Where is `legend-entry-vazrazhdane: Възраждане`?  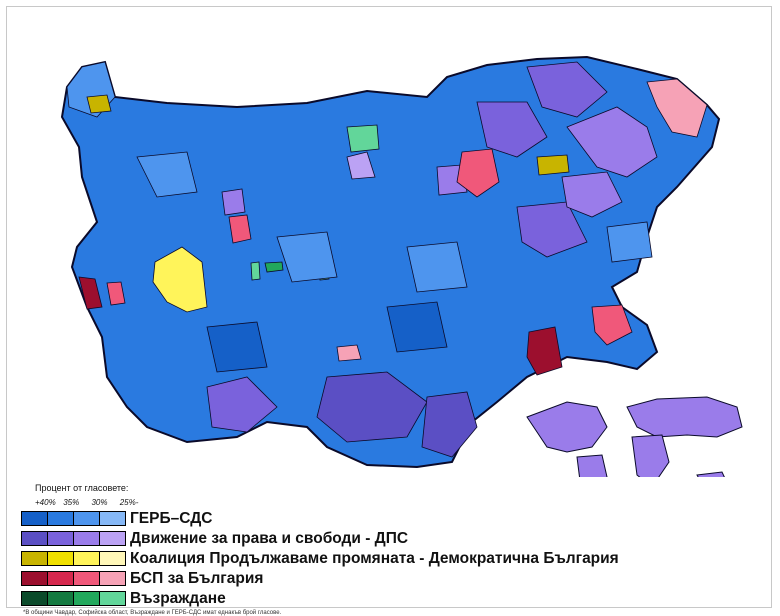 legend-entry-vazrazhdane: Възраждане is located at coordinates (123, 598).